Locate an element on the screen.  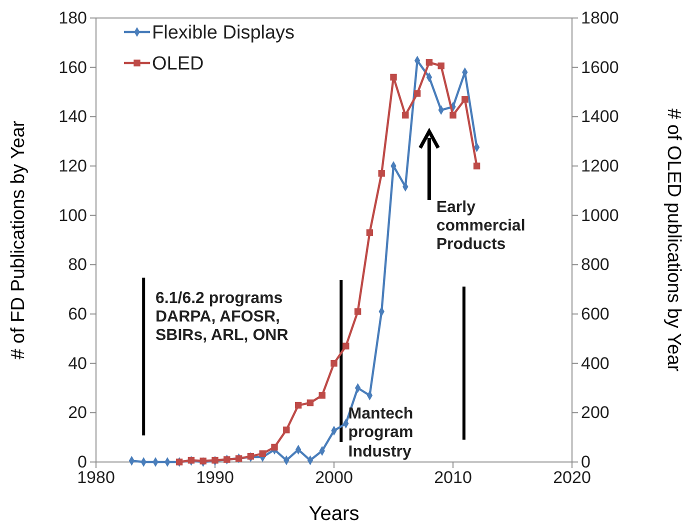
x-axis-title: Years is located at coordinates (334, 514).